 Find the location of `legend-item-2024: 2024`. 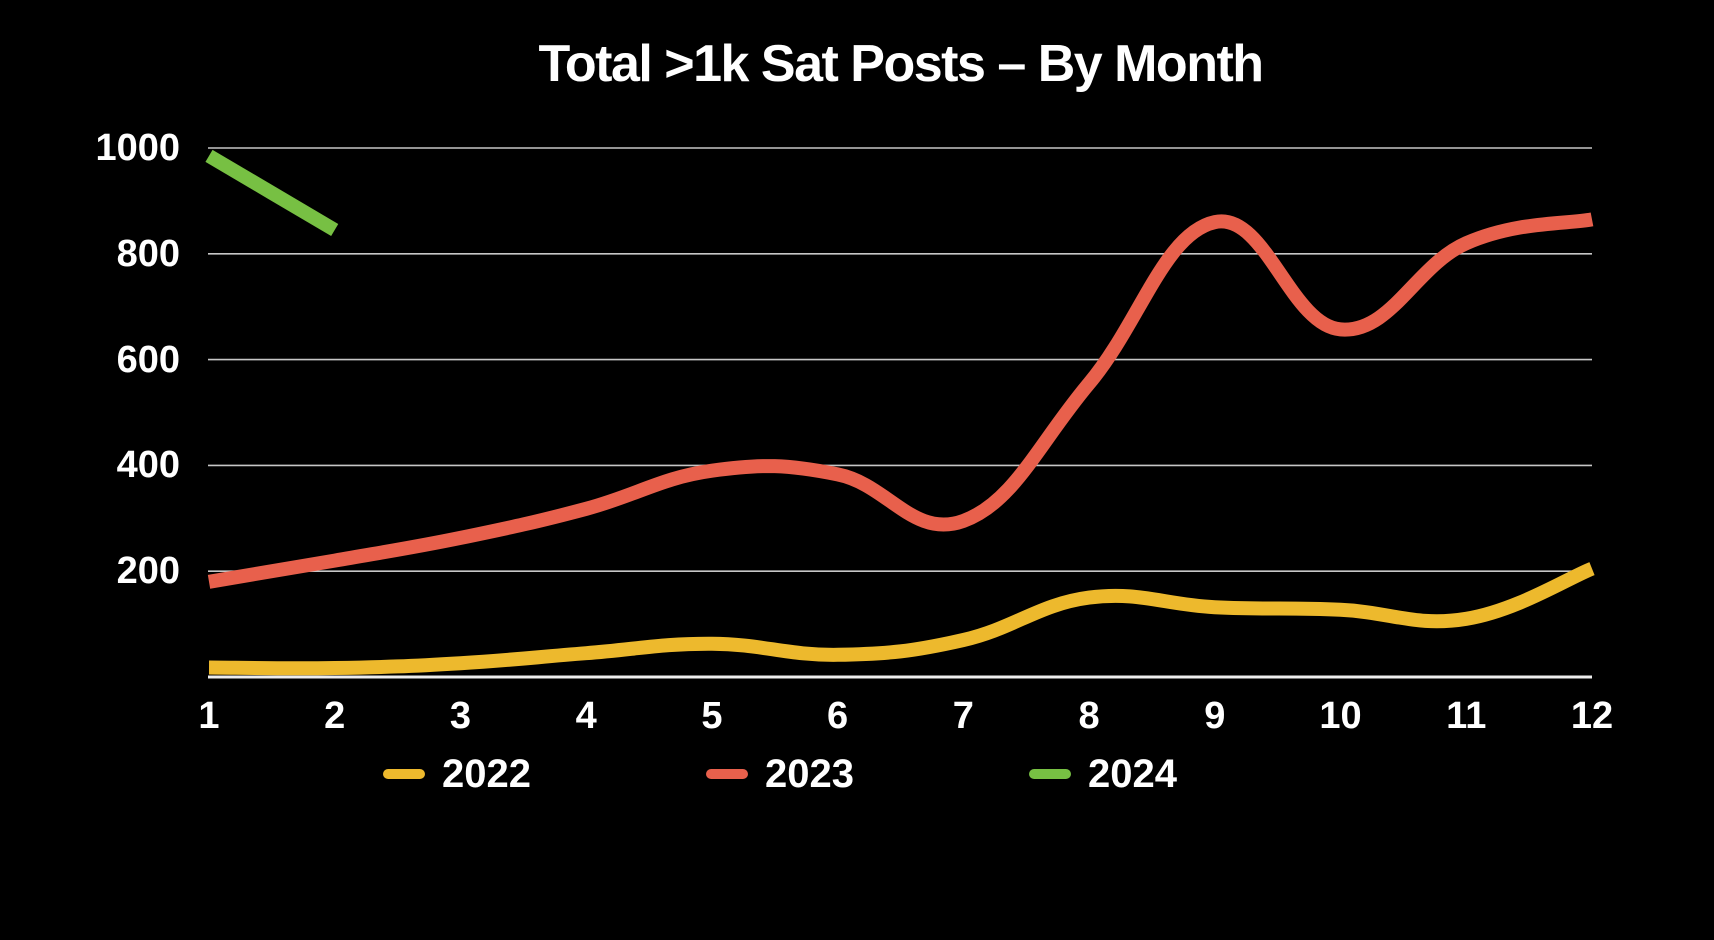

legend-item-2024: 2024 is located at coordinates (1102, 774).